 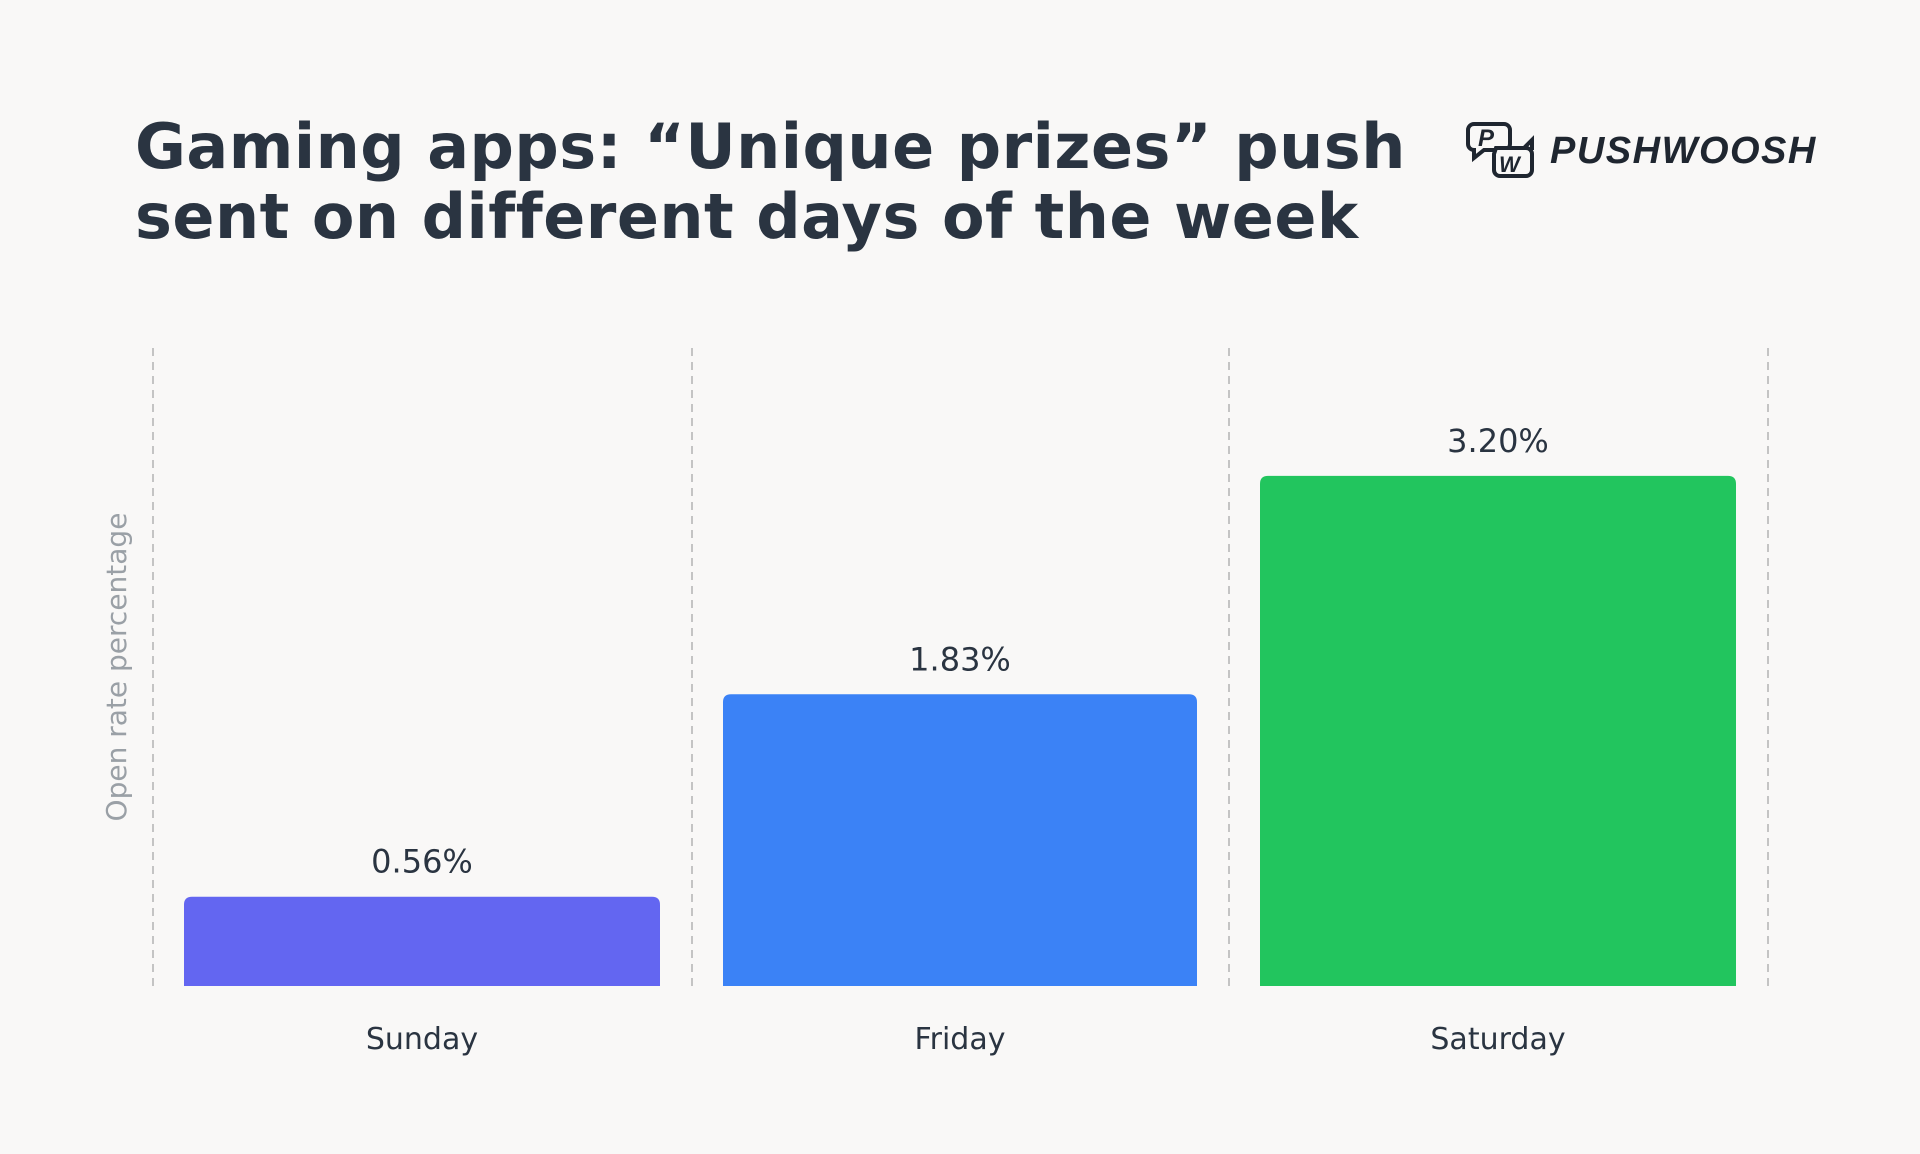 What do you see at coordinates (116, 667) in the screenshot?
I see `y-axis-label: Open rate percentage` at bounding box center [116, 667].